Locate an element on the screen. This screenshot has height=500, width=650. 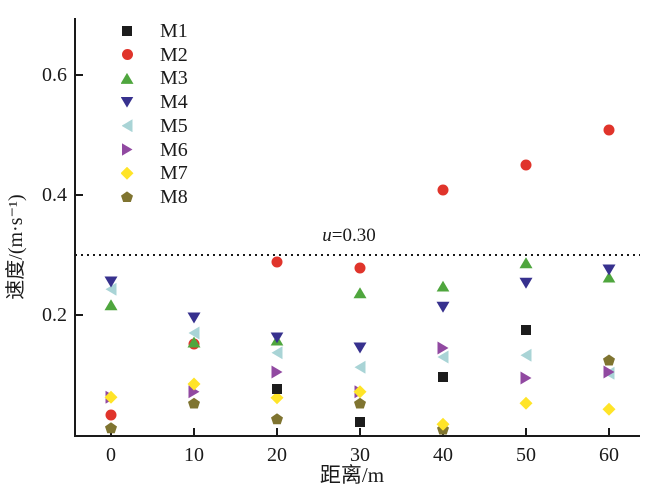
marker-M5-x0 is located at coordinates (111, 289).